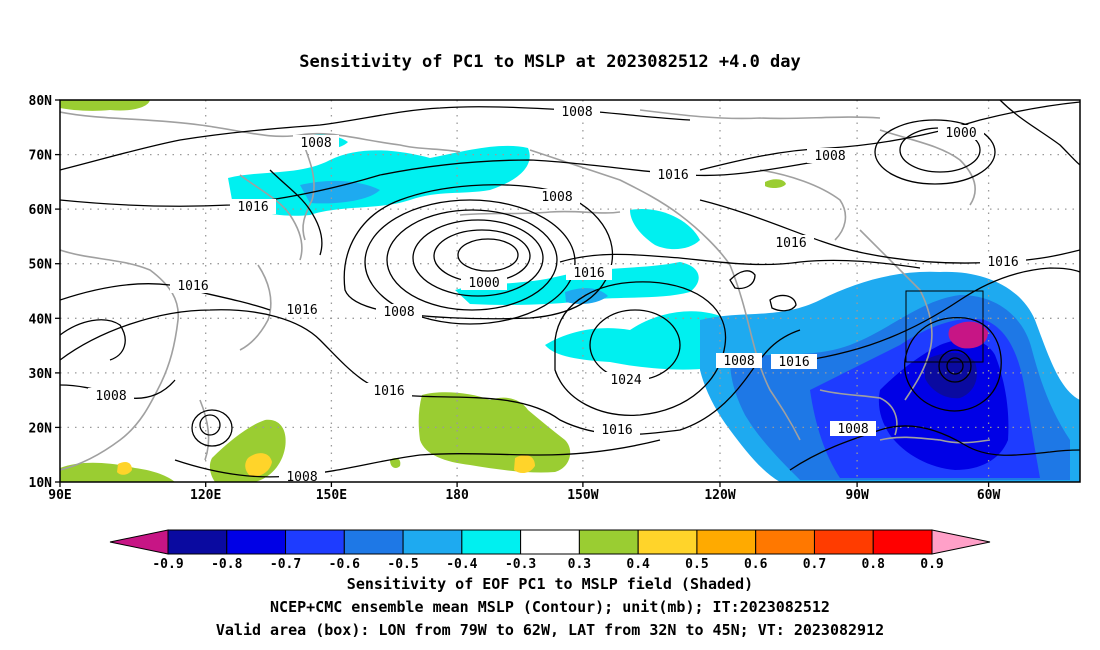 Image resolution: width=1100 pixels, height=650 pixels. I want to click on colorbar-label: 0.9, so click(931, 564).